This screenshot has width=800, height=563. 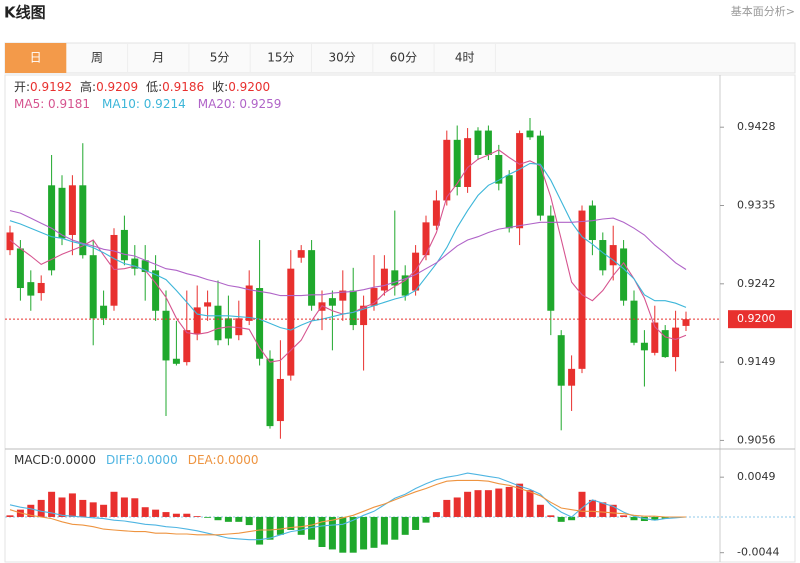 I want to click on ohlc-info: 开:0.9192 高:0.9209 低:0.9186 收:0.9200, so click(x=142, y=86).